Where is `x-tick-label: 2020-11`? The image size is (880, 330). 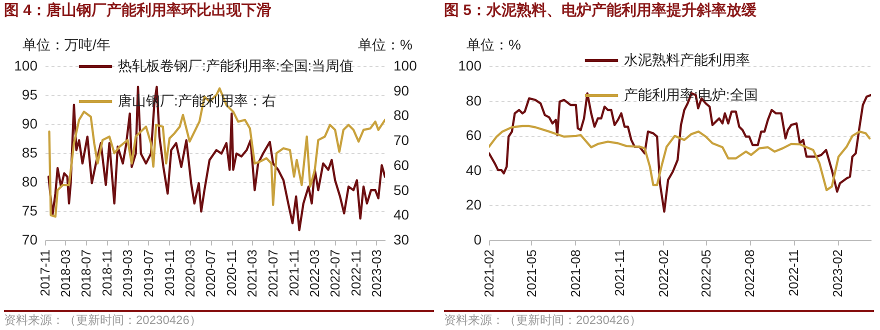
x-tick-label: 2020-11 is located at coordinates (232, 273).